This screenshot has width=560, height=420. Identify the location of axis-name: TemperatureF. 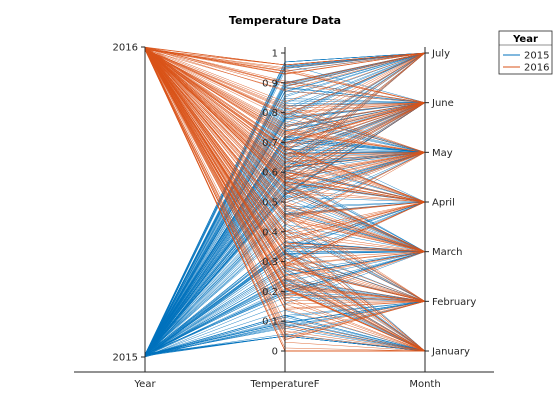
(284, 384).